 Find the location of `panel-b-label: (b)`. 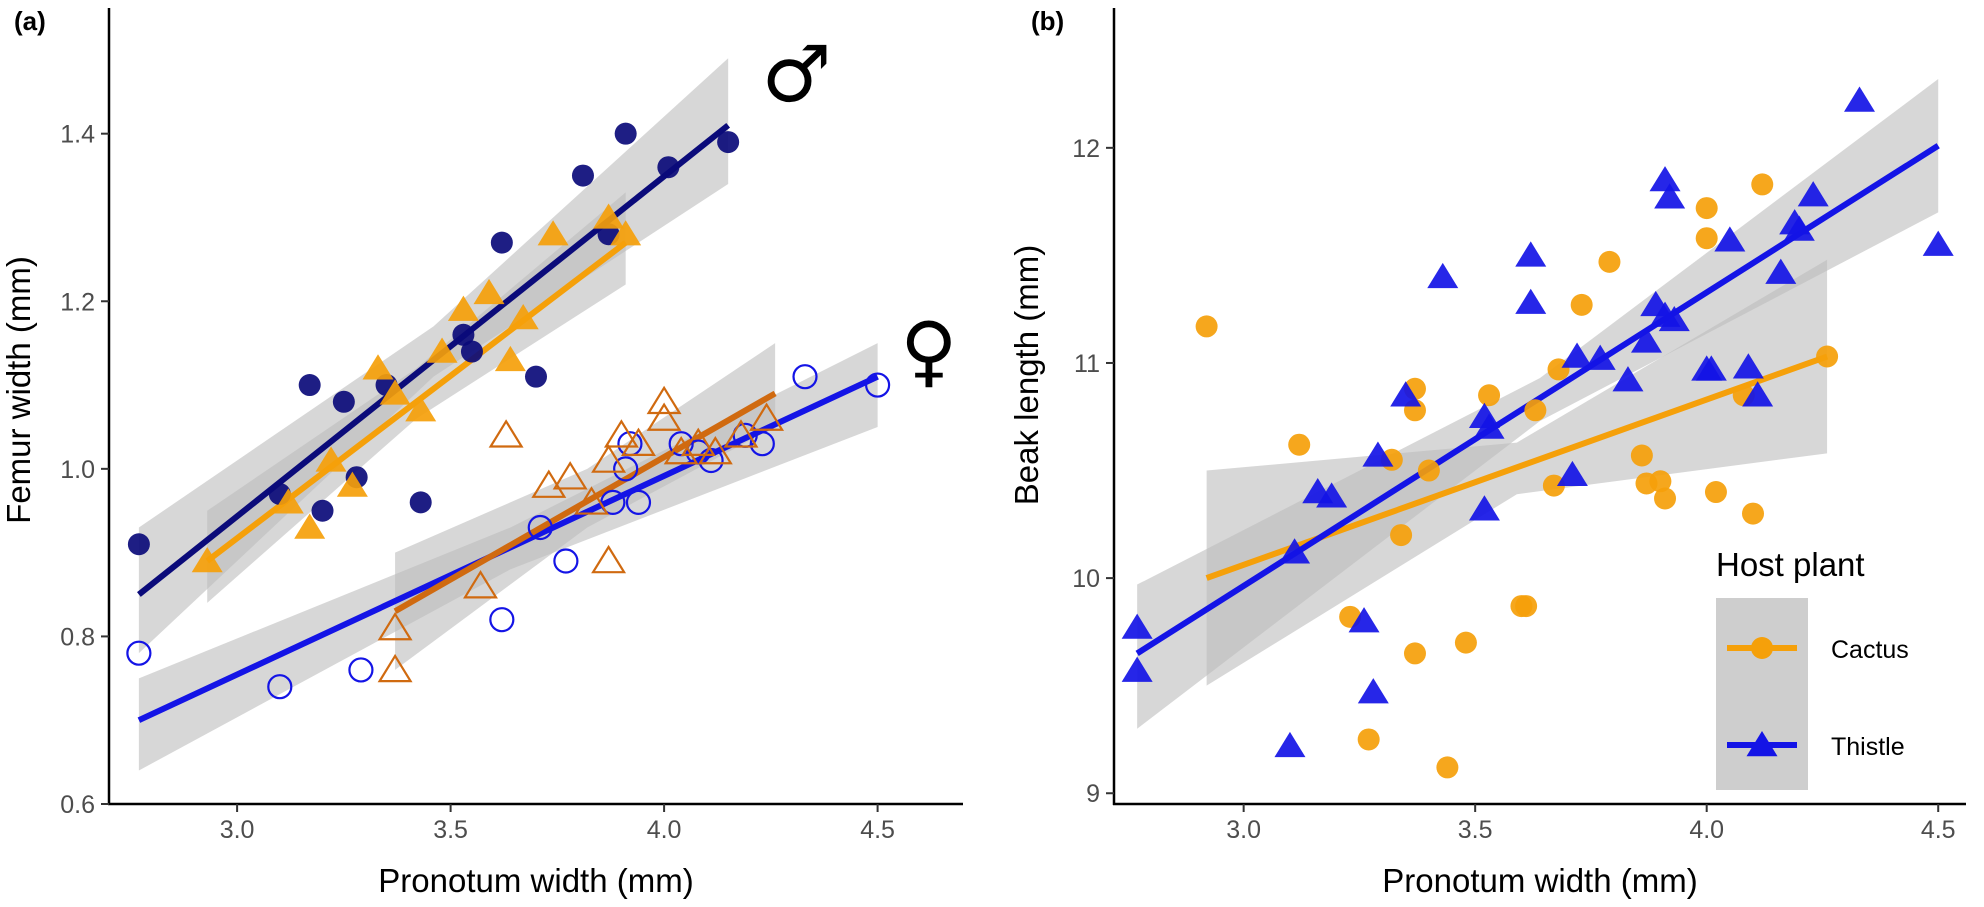

panel-b-label: (b) is located at coordinates (1047, 21).